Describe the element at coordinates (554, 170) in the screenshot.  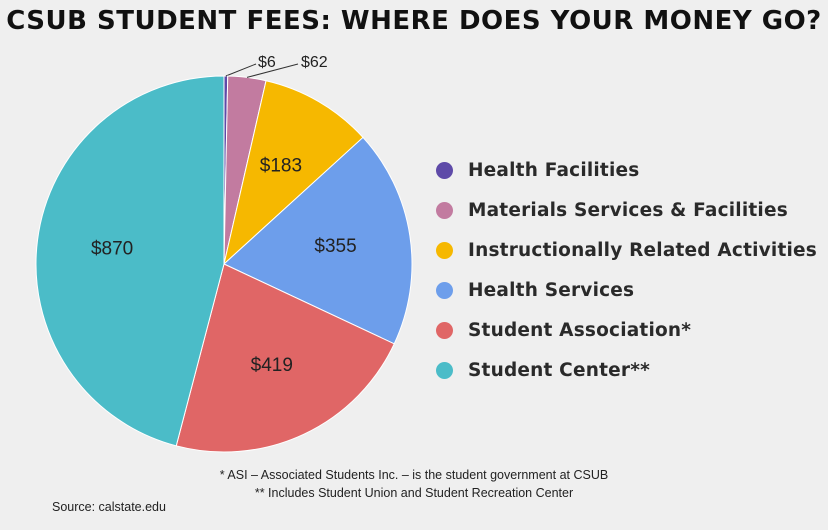
I see `legend-label: Health Facilities` at that location.